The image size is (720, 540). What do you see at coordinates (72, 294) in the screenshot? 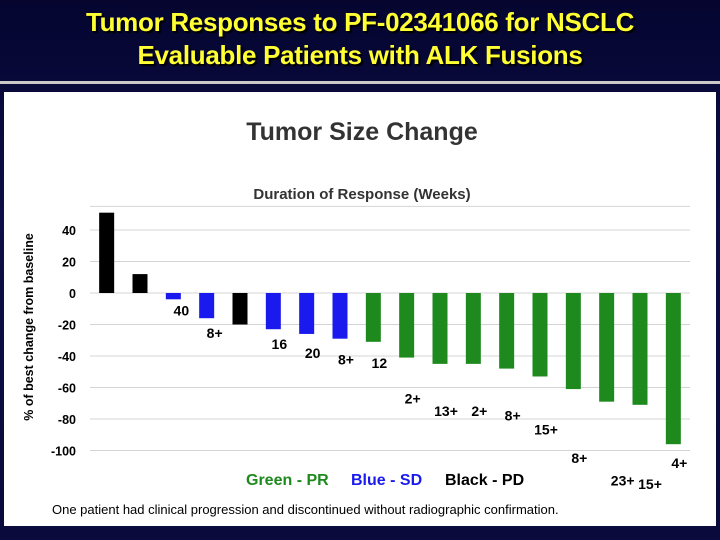
I see `y-tick-label: 0` at bounding box center [72, 294].